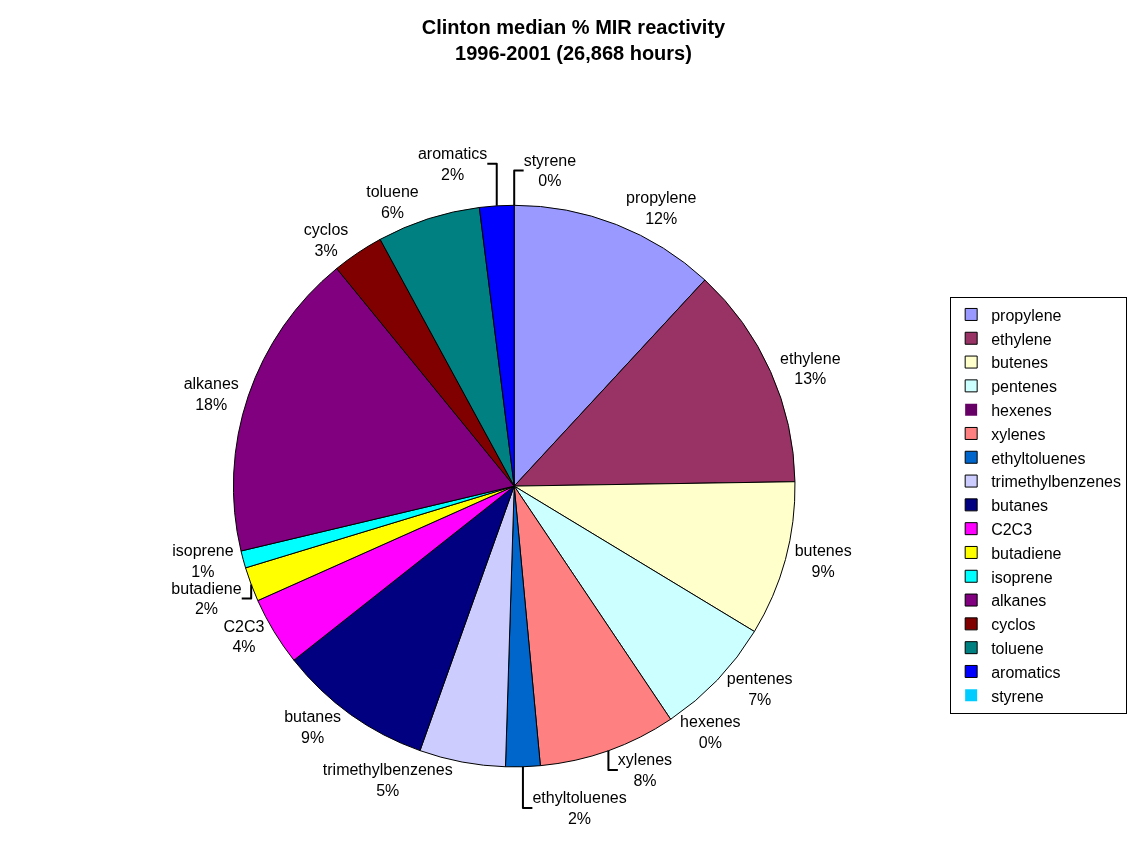 The width and height of the screenshot is (1147, 842). Describe the element at coordinates (392, 191) in the screenshot. I see `slice-label: toluene` at that location.